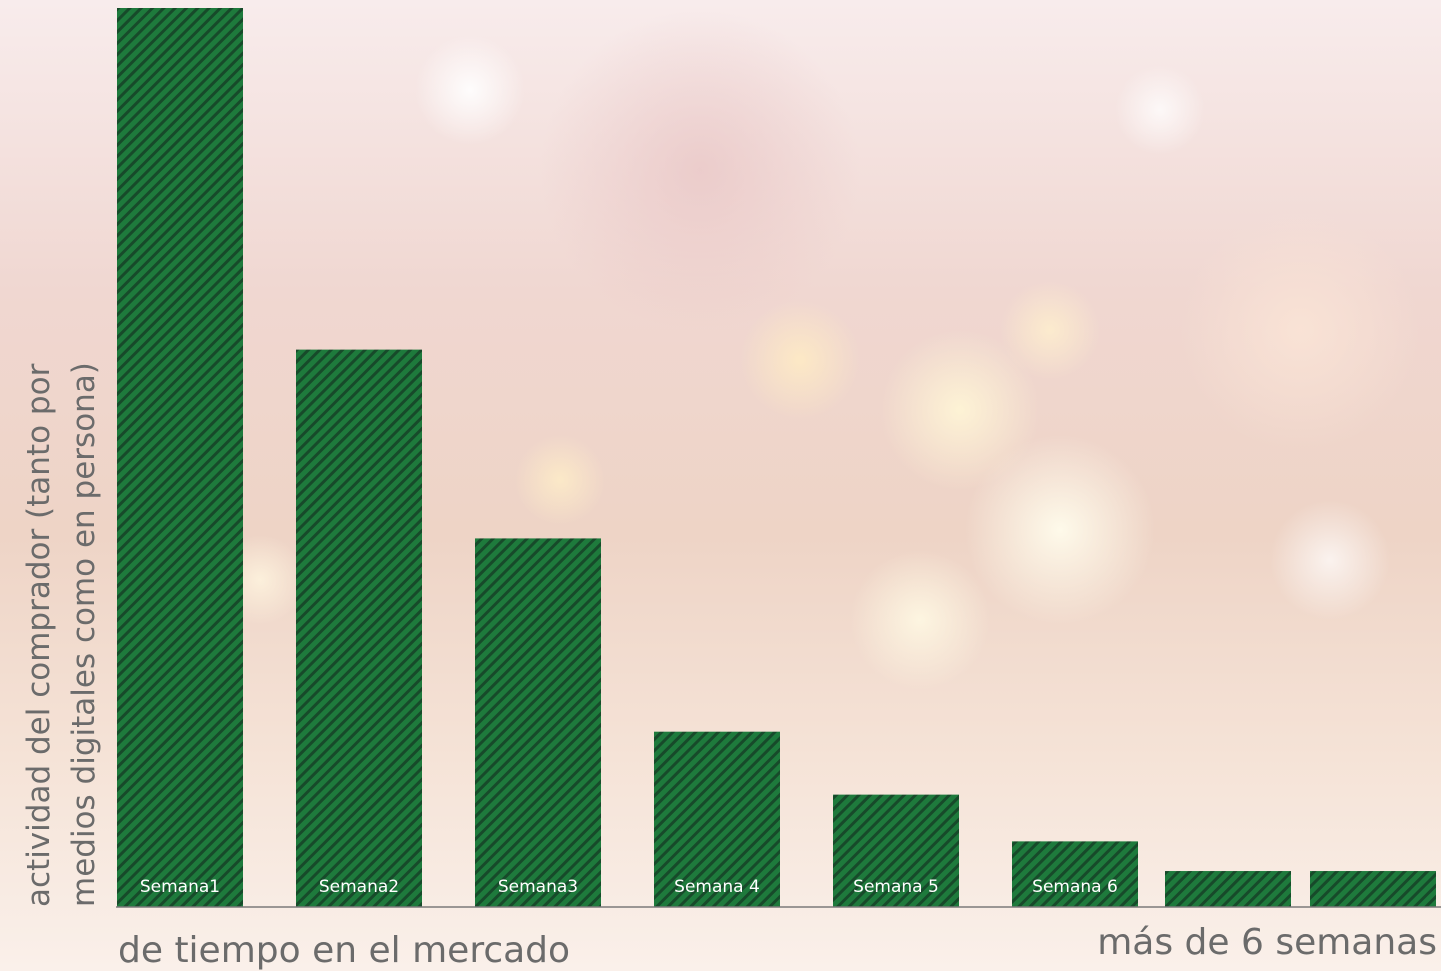 The height and width of the screenshot is (971, 1441). Describe the element at coordinates (1075, 887) in the screenshot. I see `bar-label-6: Semana 6` at that location.